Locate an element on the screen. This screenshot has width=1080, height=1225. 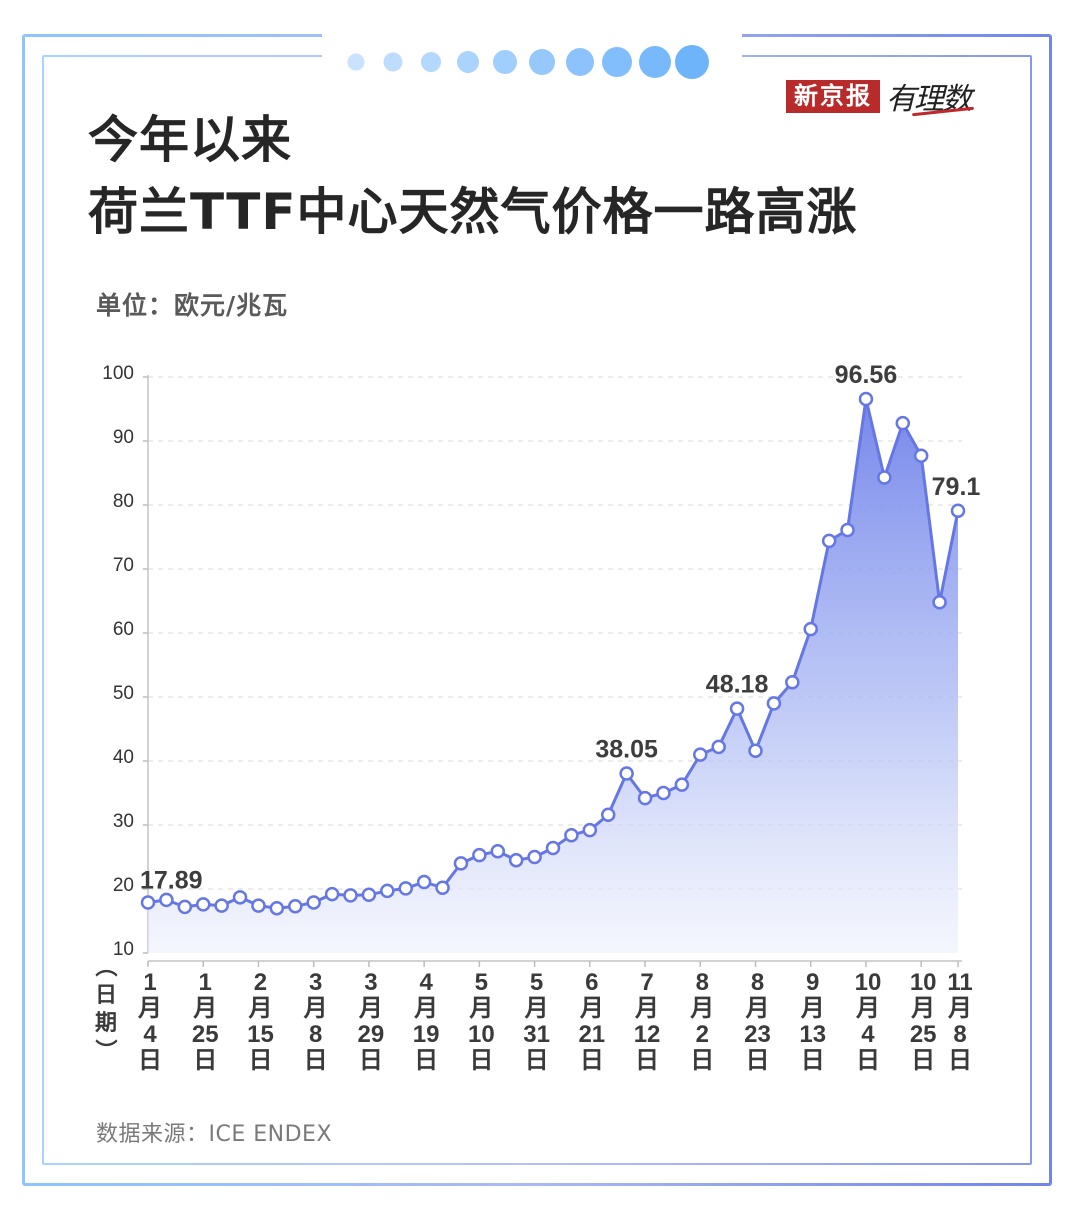
x-axis-title-char: ） is located at coordinates (104, 1050).